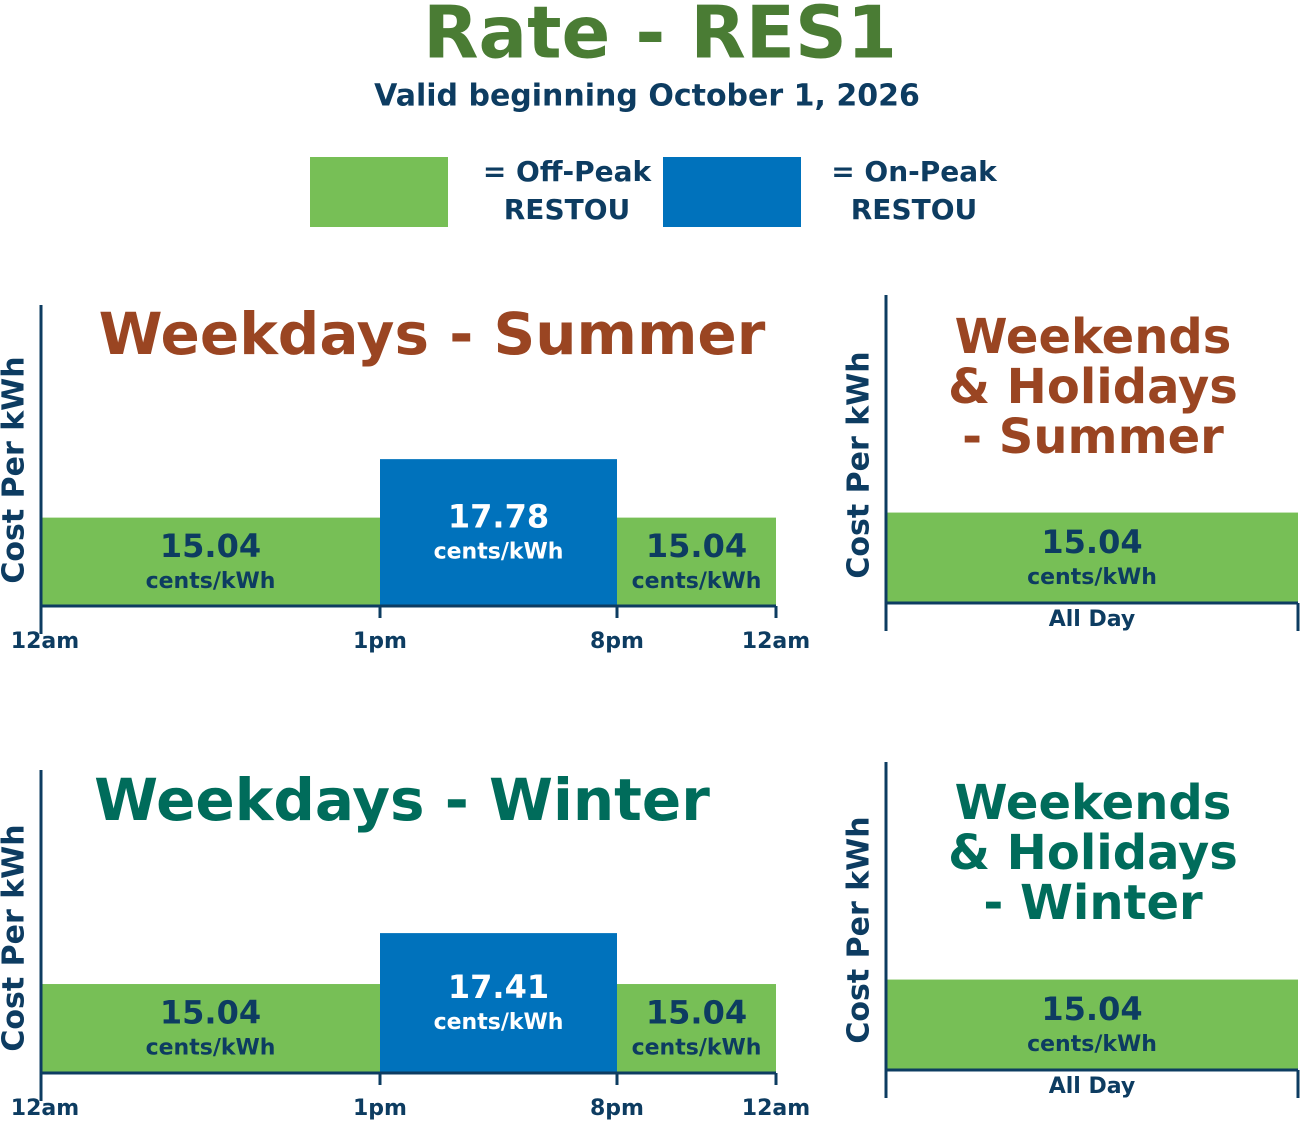 This screenshot has height=1127, width=1300. What do you see at coordinates (498, 517) in the screenshot?
I see `rate-value: 17.78` at bounding box center [498, 517].